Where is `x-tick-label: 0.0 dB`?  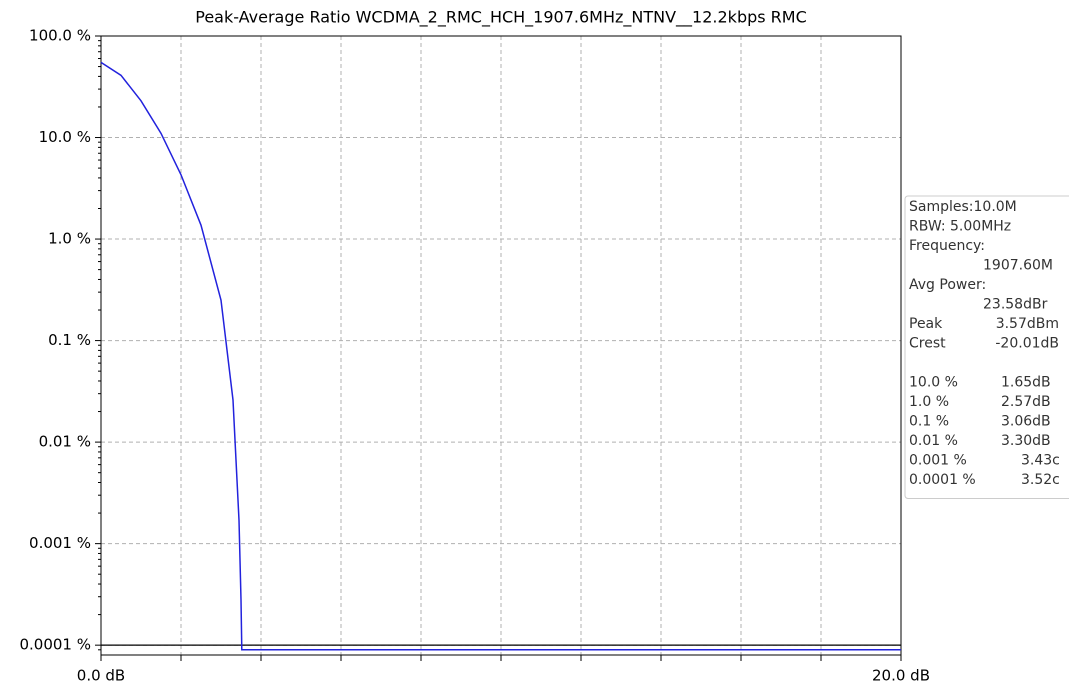 x-tick-label: 0.0 dB is located at coordinates (101, 676).